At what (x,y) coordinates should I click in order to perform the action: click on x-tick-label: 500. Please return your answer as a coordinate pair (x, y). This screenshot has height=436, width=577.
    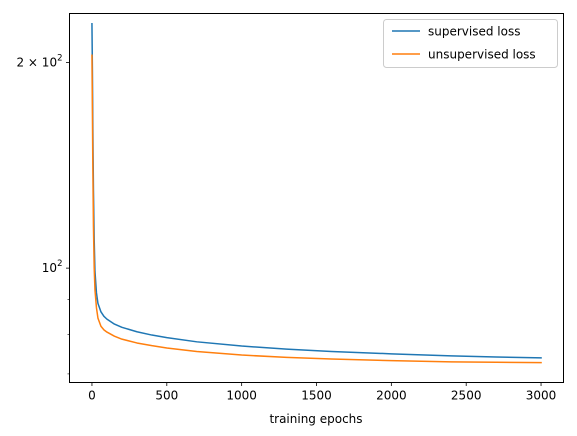
    Looking at the image, I should click on (166, 396).